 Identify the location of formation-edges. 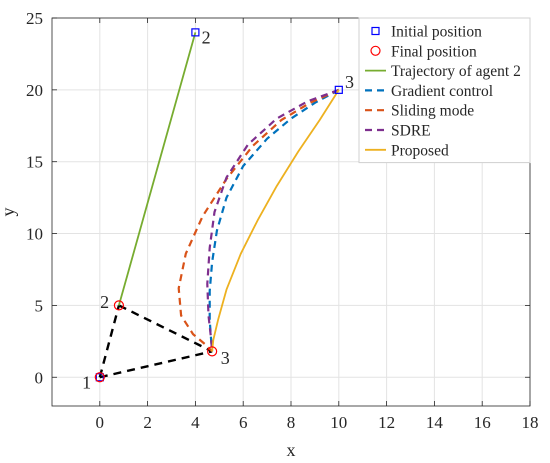
(155, 341).